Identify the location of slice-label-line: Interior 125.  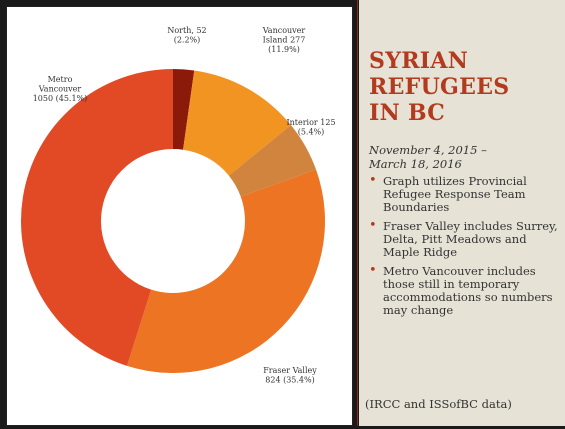
(310, 122).